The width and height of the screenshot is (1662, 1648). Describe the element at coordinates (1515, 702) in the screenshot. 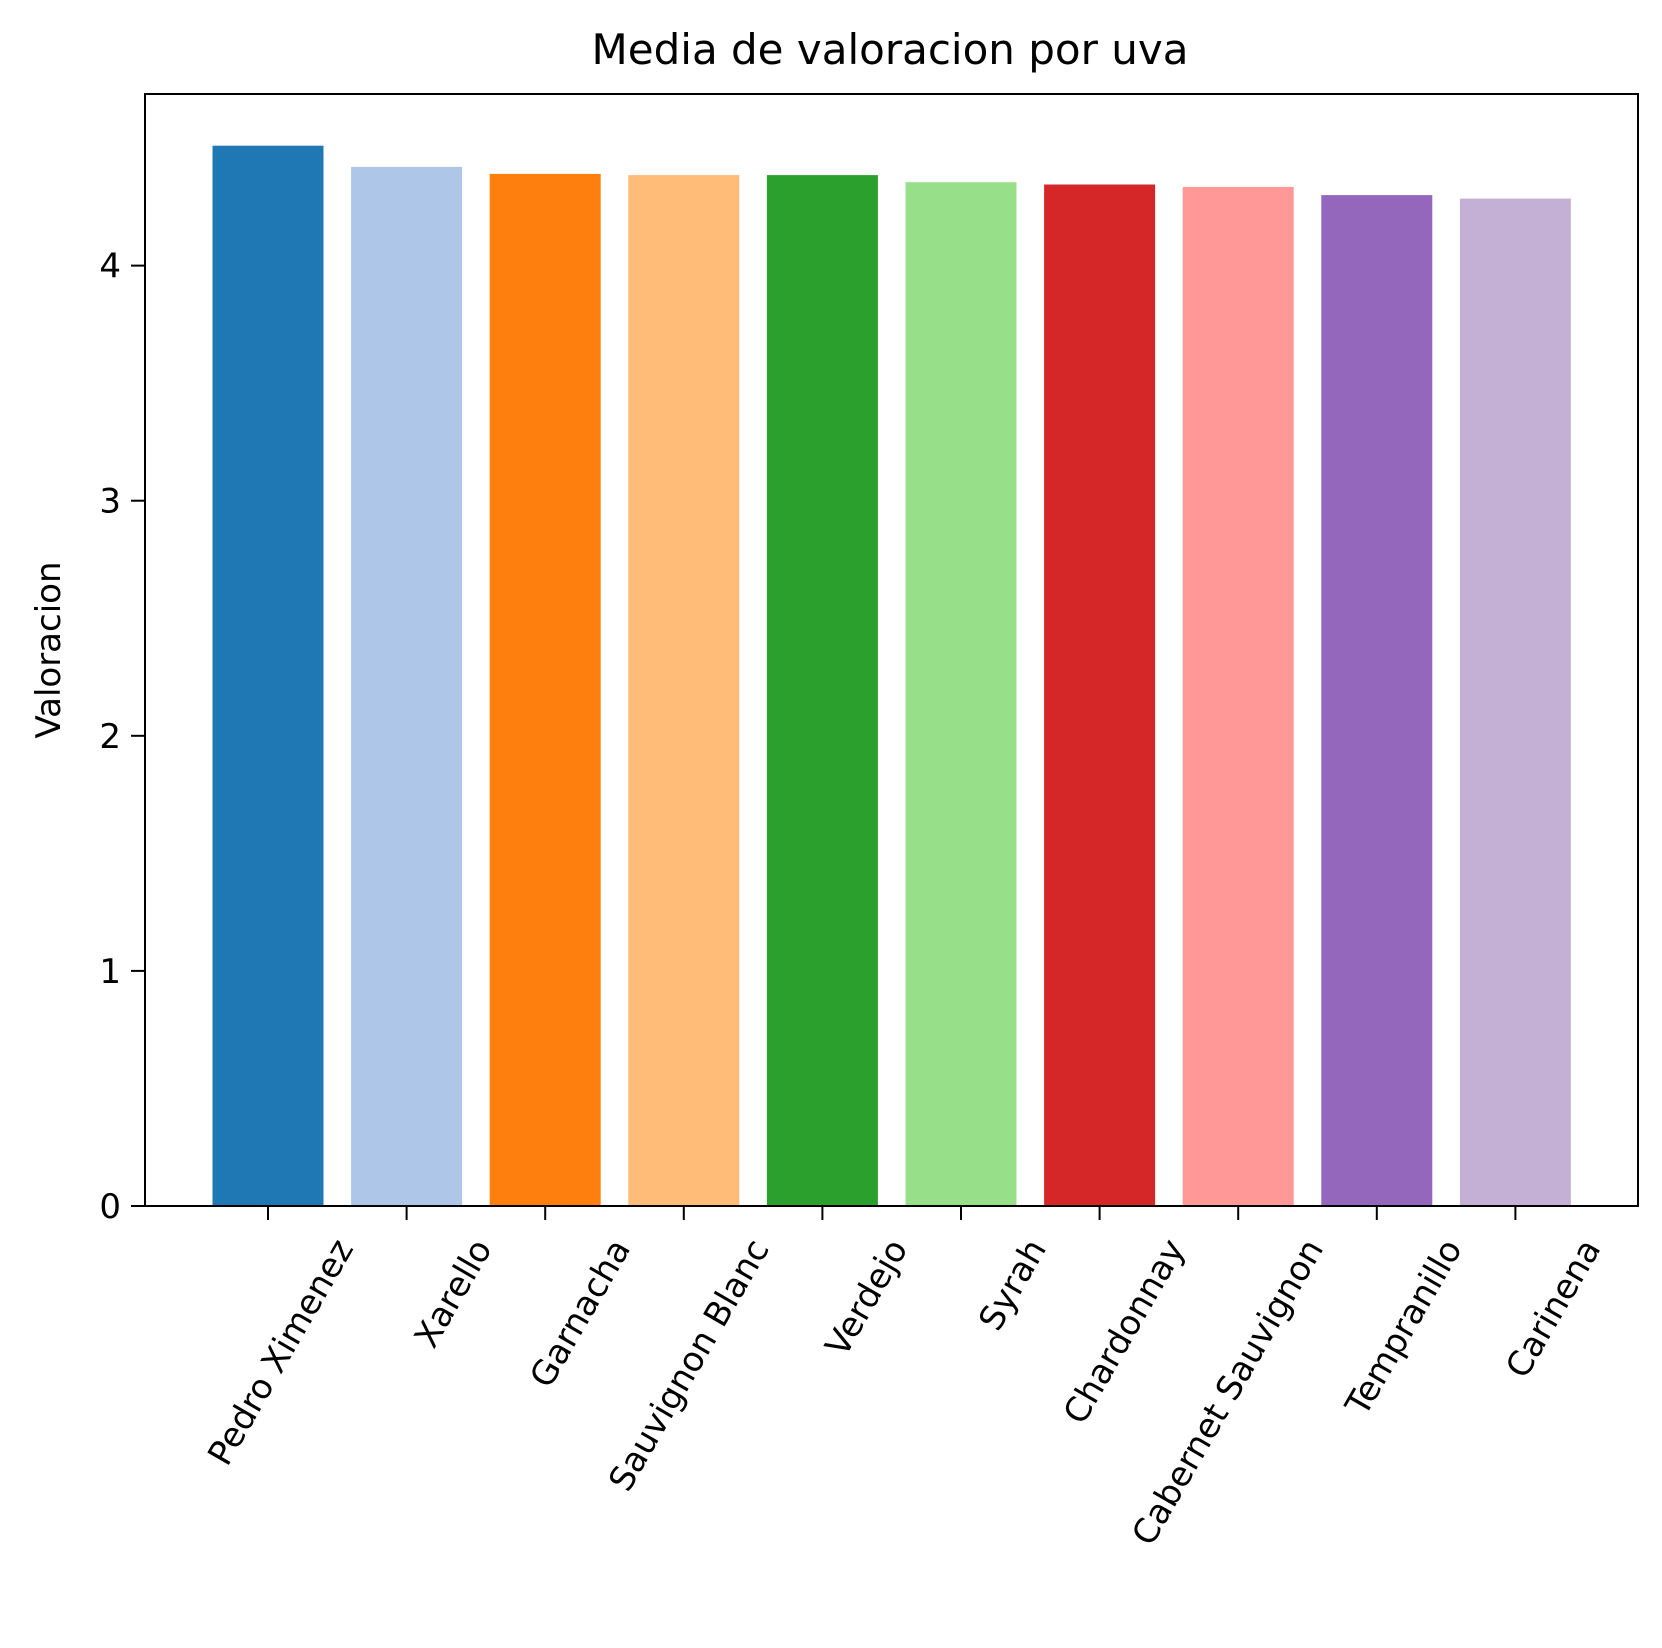

I see `bar-carinena` at that location.